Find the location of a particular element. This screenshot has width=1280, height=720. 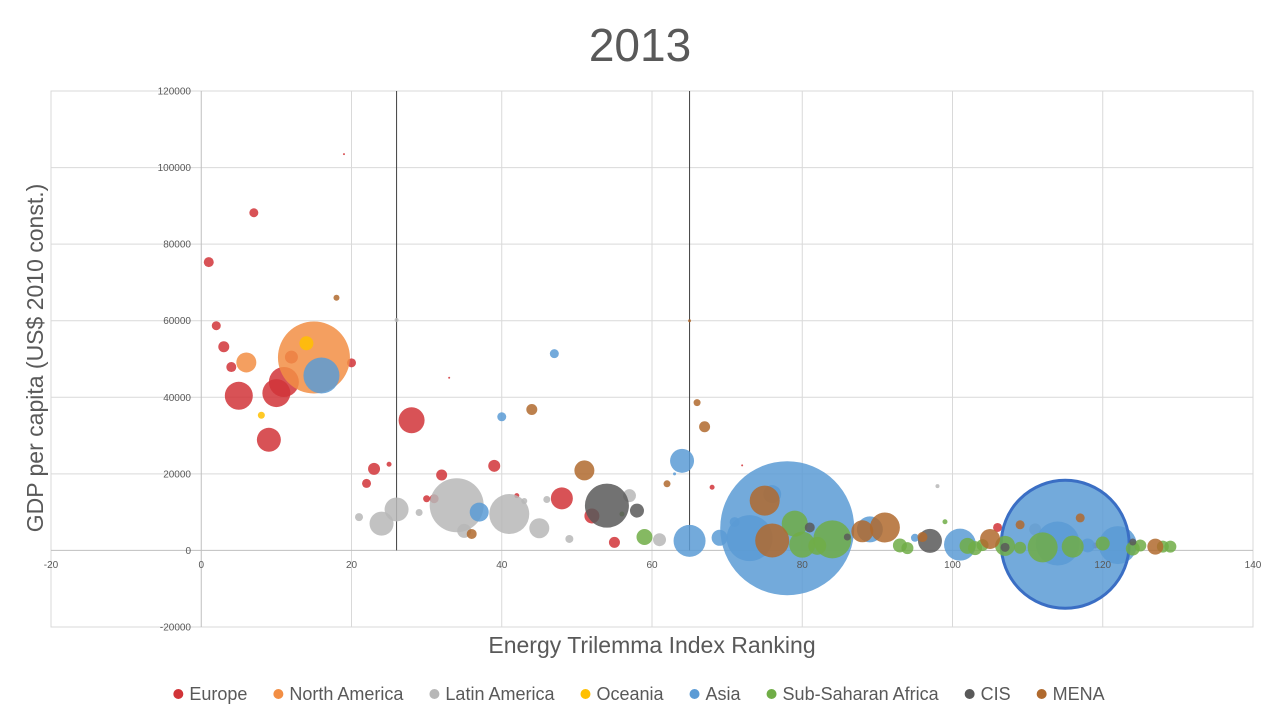

x-tick-label: 80 is located at coordinates (803, 565).